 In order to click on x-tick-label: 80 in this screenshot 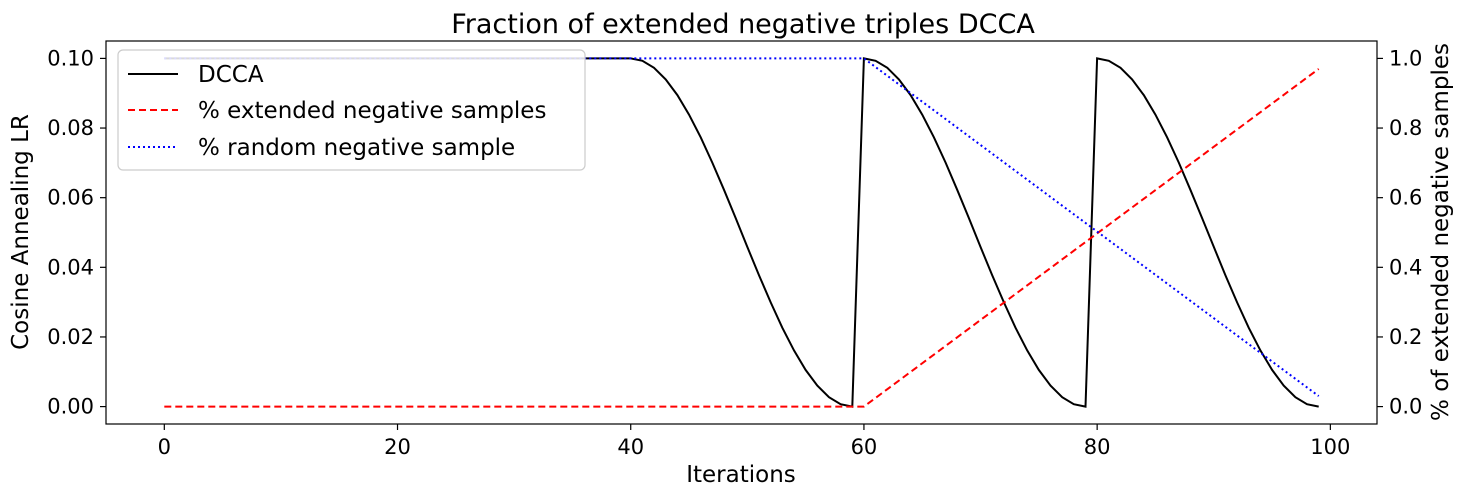, I will do `click(1097, 447)`.